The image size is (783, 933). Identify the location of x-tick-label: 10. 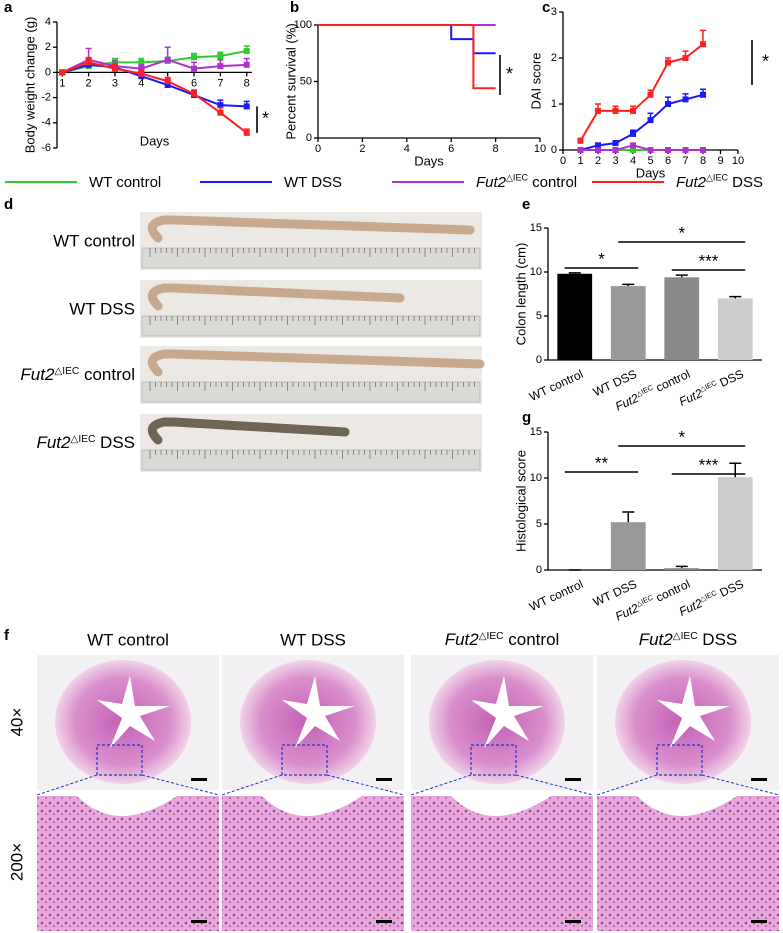
(540, 149).